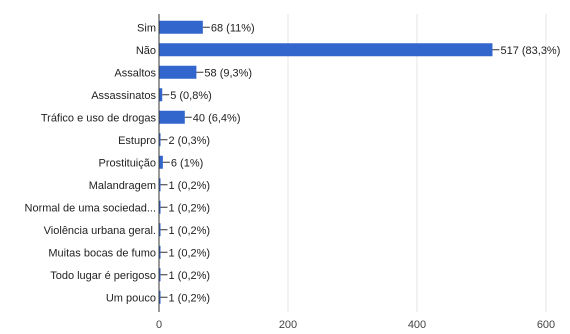 Image resolution: width=570 pixels, height=334 pixels. I want to click on x-tick-label: 400, so click(417, 325).